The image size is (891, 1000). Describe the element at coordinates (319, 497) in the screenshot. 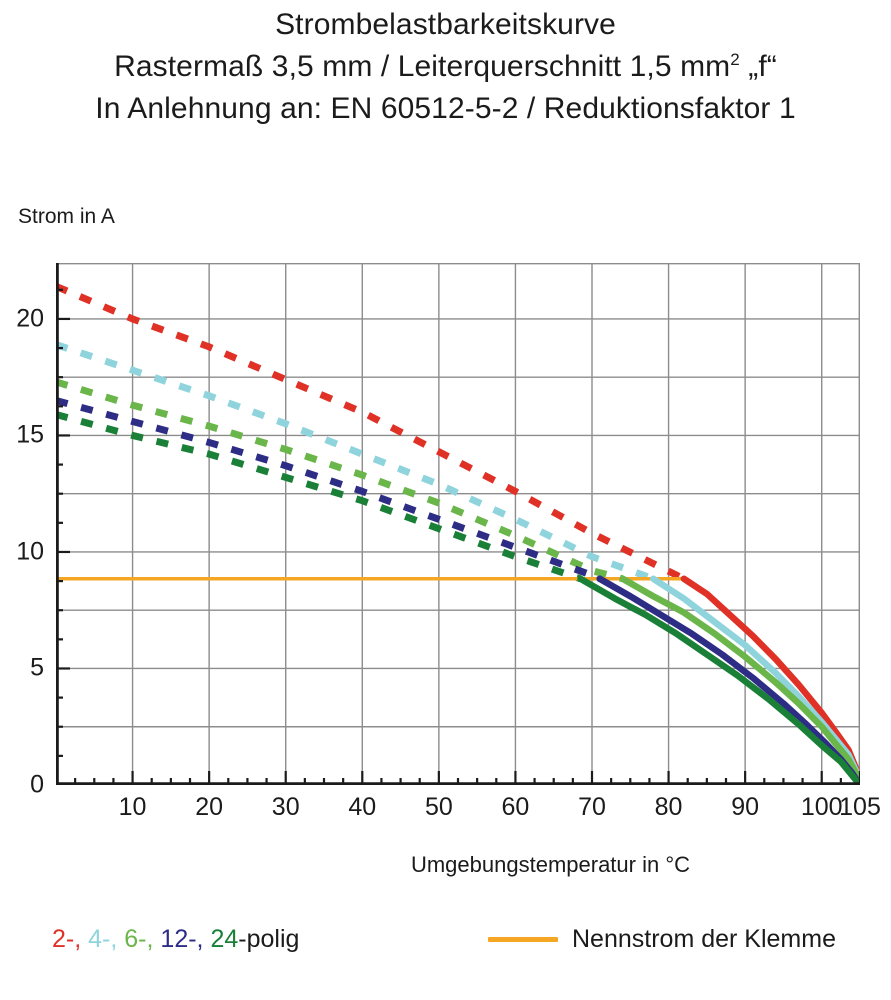

I see `series-line-24-polig-dashed` at that location.